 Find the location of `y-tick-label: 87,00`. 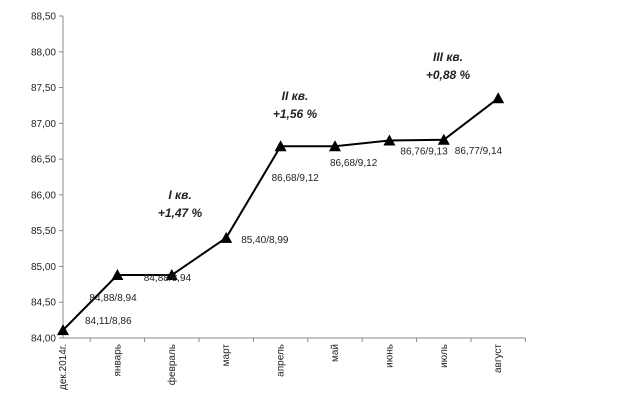

y-tick-label: 87,00 is located at coordinates (43, 124).